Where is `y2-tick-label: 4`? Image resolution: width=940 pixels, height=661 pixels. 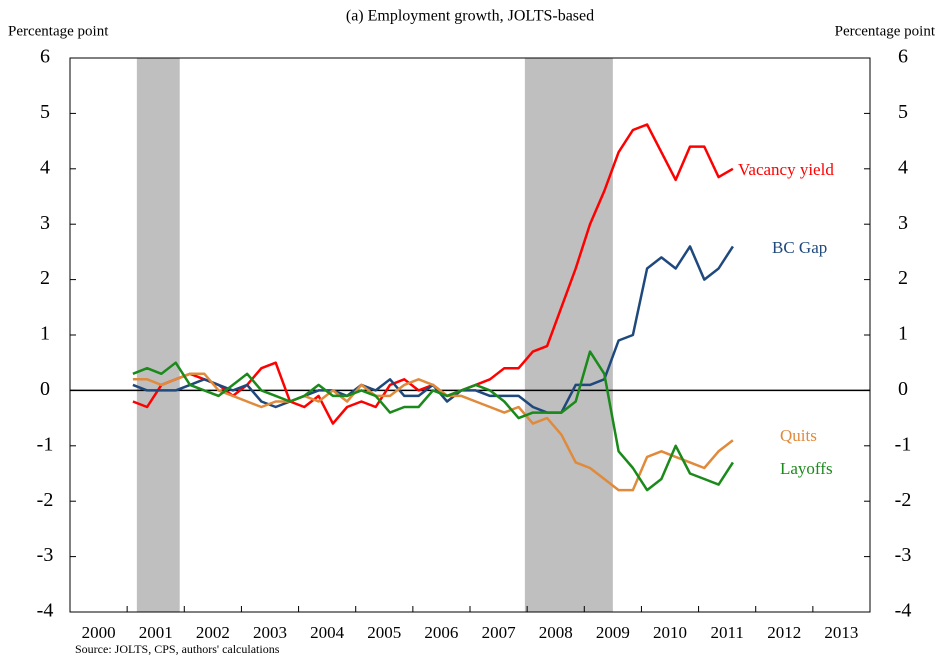 y2-tick-label: 4 is located at coordinates (903, 167).